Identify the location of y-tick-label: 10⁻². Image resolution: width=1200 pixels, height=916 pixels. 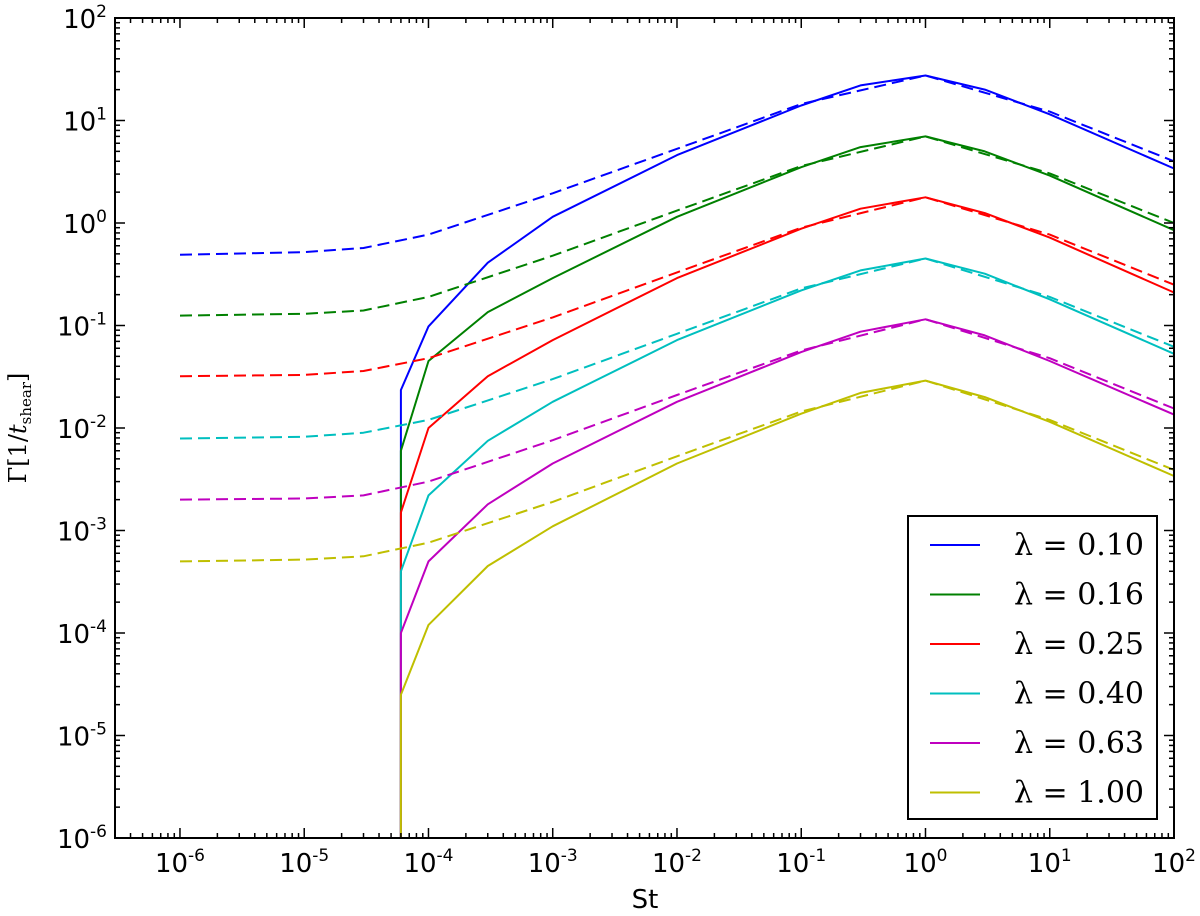
(82, 428).